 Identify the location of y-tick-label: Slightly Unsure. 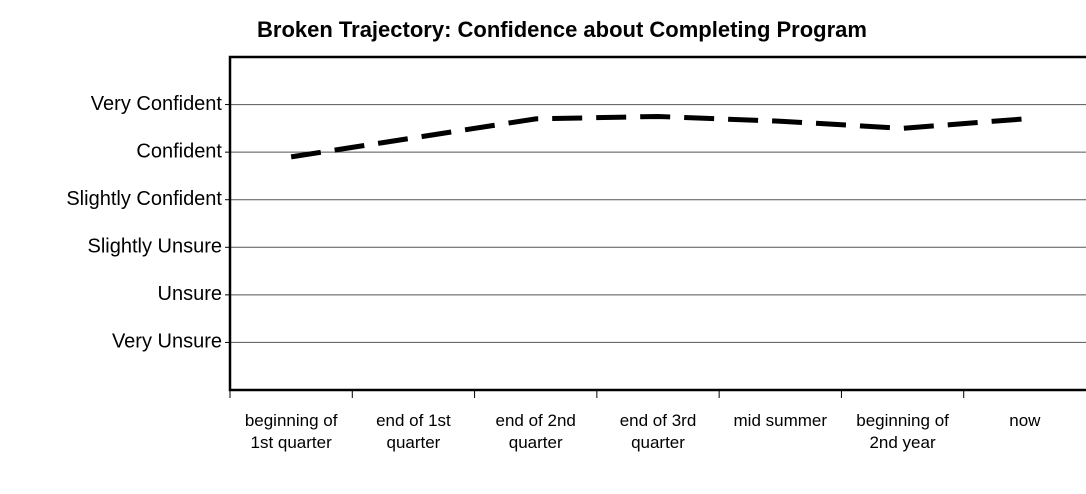
(154, 247).